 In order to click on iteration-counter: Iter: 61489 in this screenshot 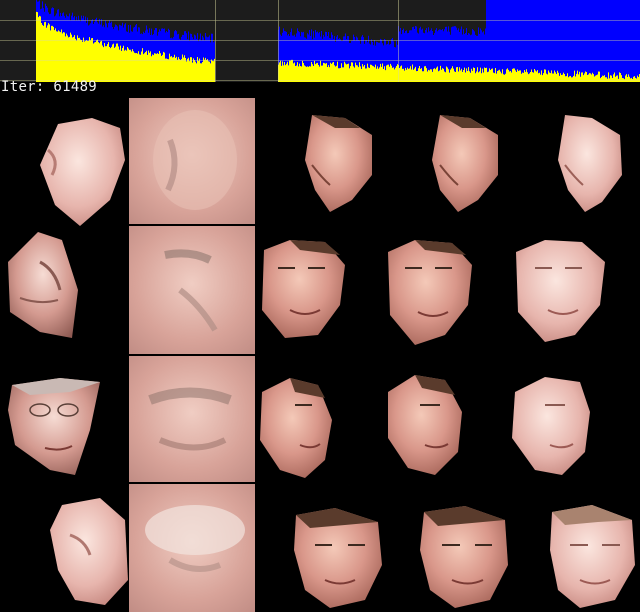, I will do `click(49, 87)`.